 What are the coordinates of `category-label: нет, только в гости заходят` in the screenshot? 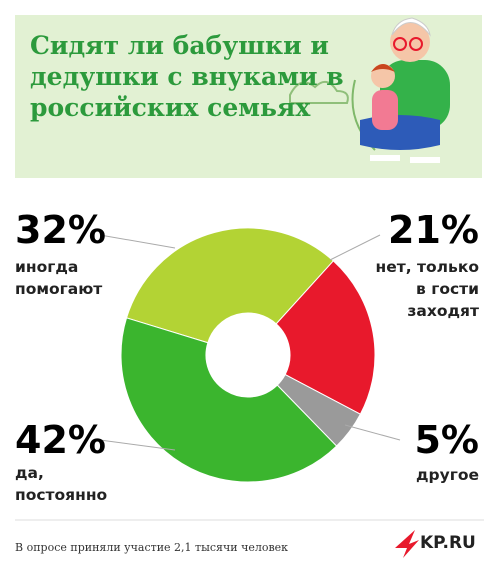 It's located at (427, 289).